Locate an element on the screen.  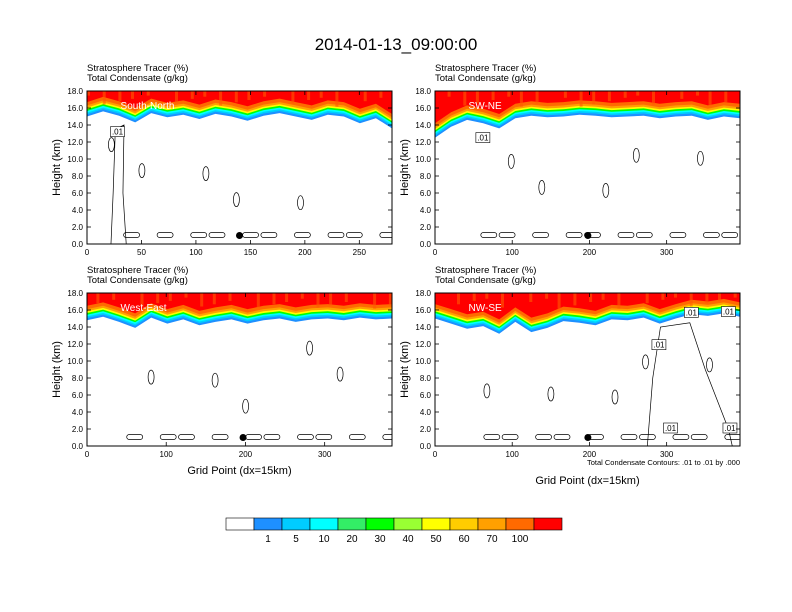
y-tick-label: 16.0 is located at coordinates (423, 310).